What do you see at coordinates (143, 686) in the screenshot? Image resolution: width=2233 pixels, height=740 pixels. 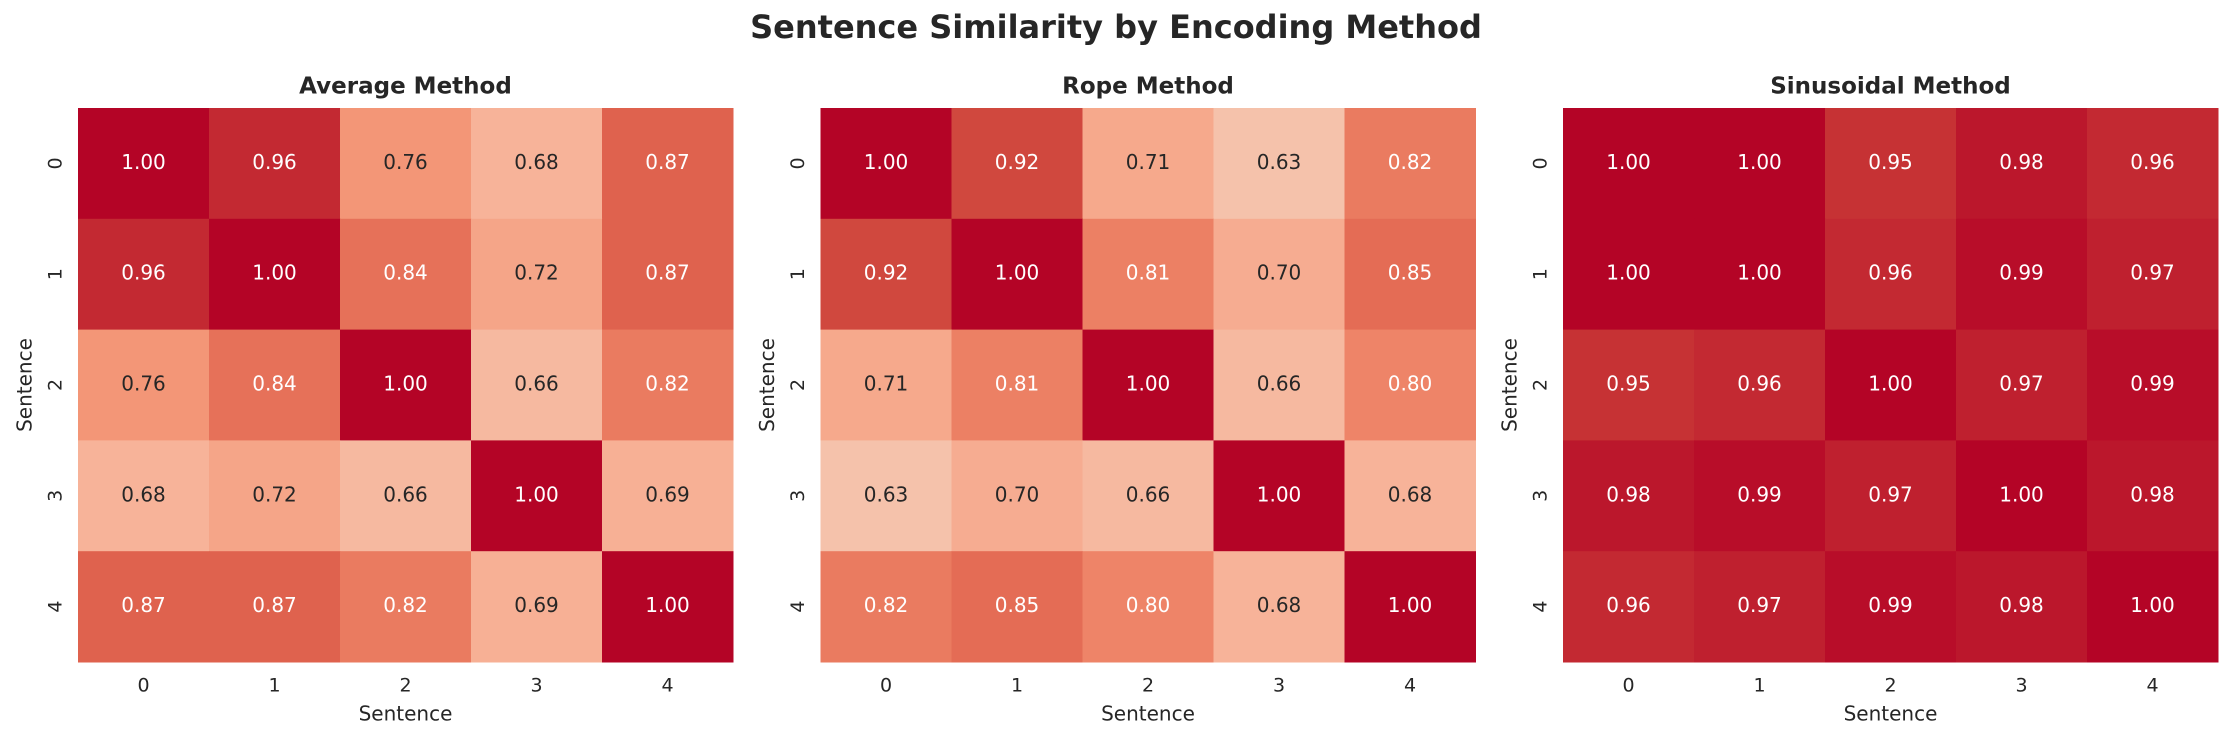 I see `x-tick-label: 0` at bounding box center [143, 686].